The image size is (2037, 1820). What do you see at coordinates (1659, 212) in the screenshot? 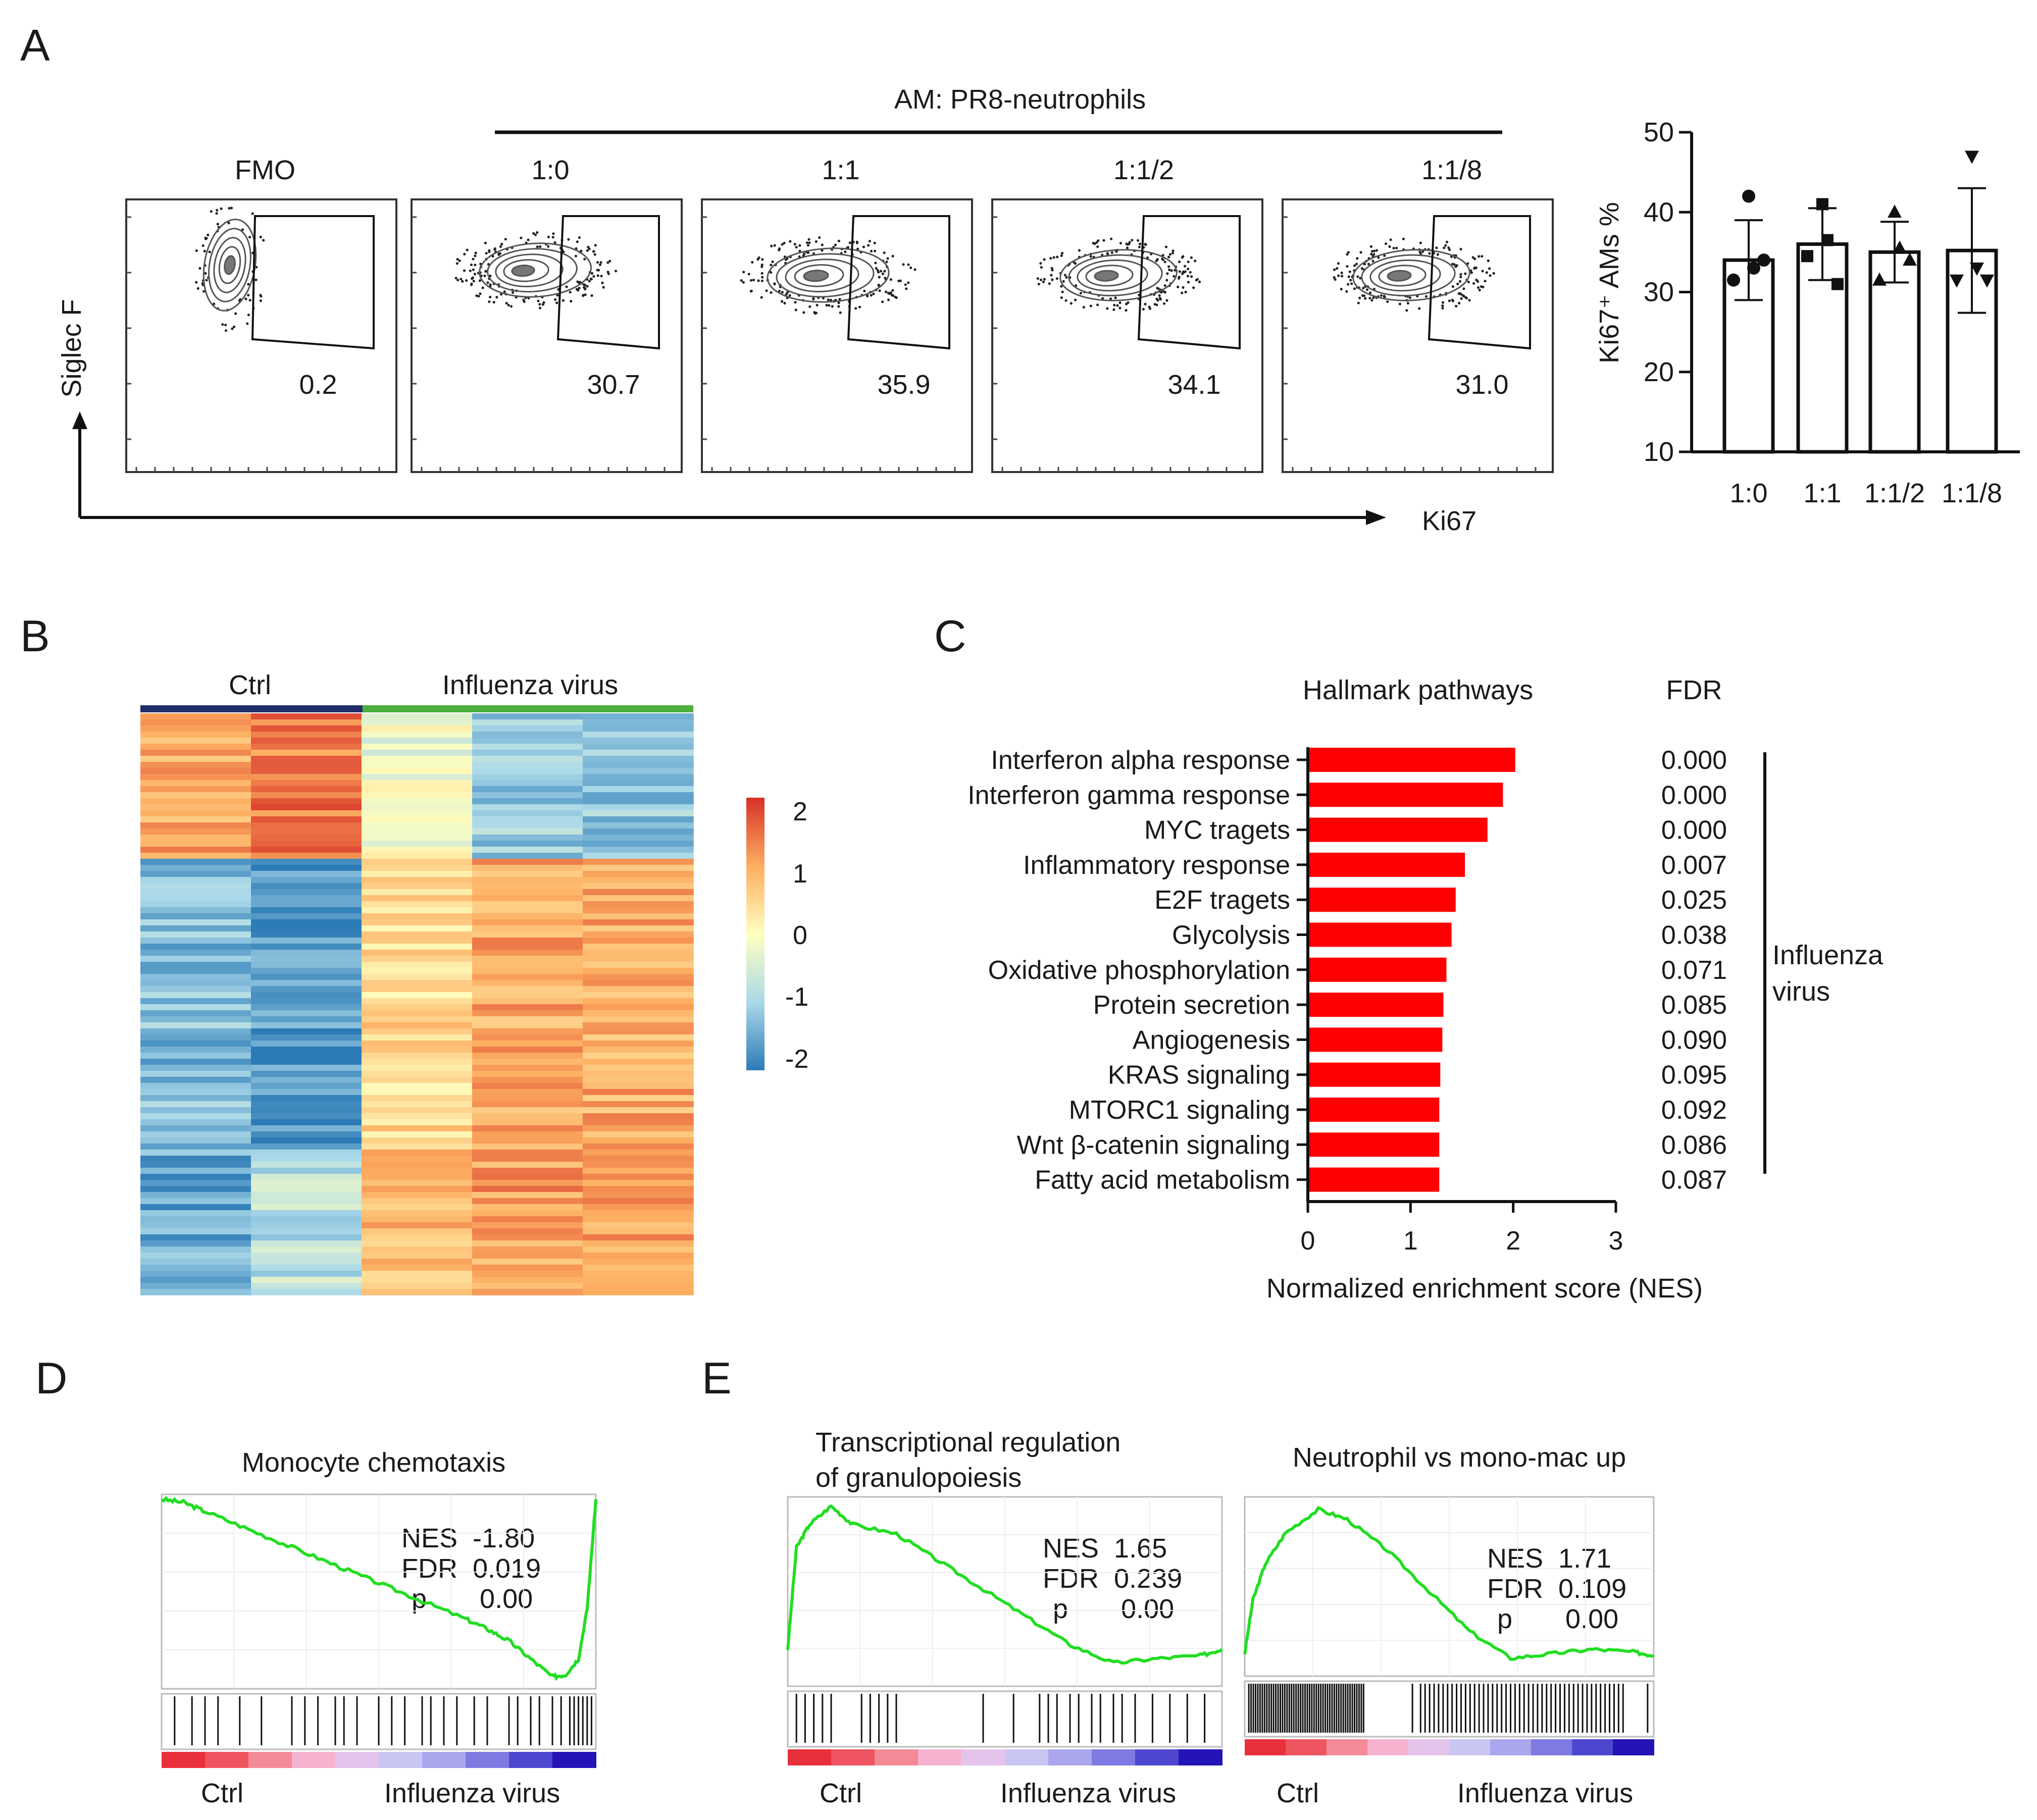
I see `ki67-y-tick-label: 40` at bounding box center [1659, 212].